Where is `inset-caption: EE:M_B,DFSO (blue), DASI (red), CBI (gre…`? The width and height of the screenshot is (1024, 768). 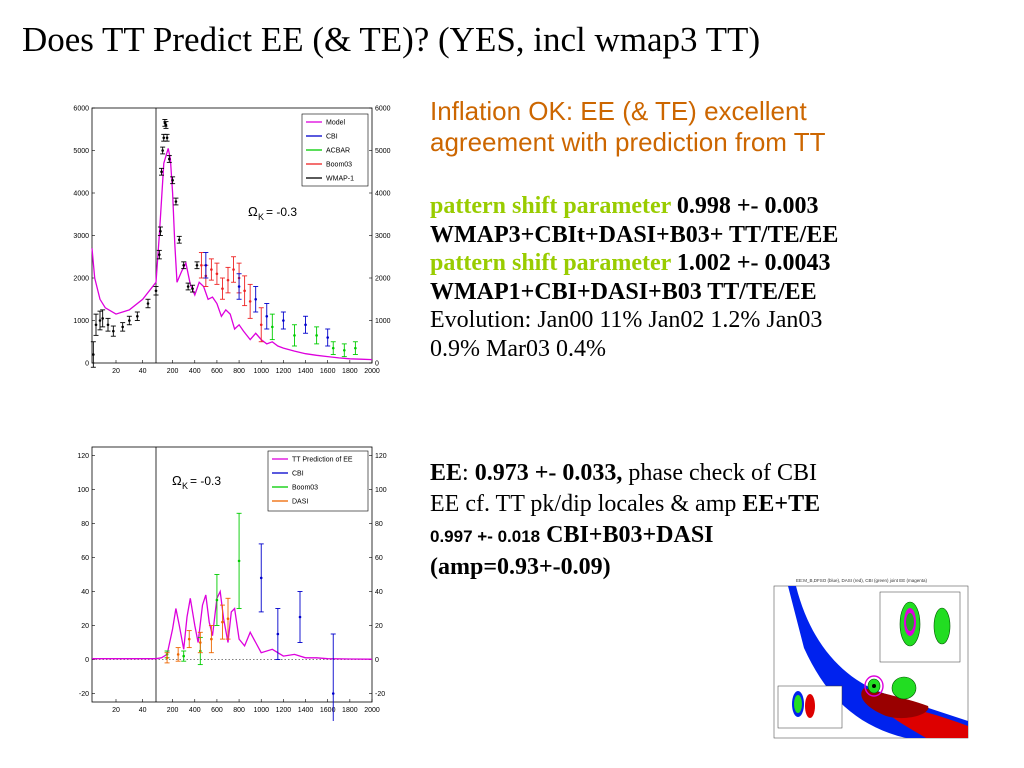 inset-caption: EE:M_B,DFSO (blue), DASI (red), CBI (gre… is located at coordinates (862, 580).